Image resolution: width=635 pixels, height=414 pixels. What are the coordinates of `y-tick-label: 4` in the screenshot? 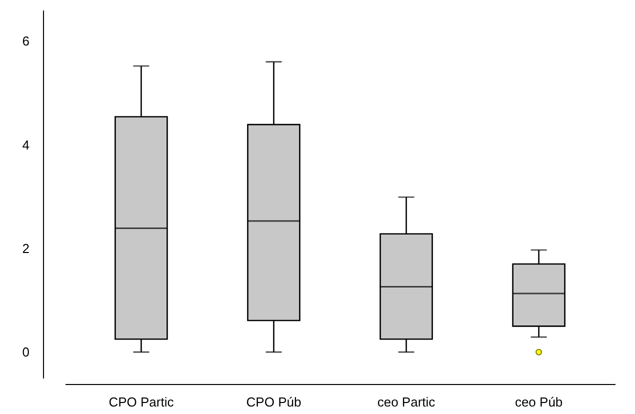 It's located at (26, 144).